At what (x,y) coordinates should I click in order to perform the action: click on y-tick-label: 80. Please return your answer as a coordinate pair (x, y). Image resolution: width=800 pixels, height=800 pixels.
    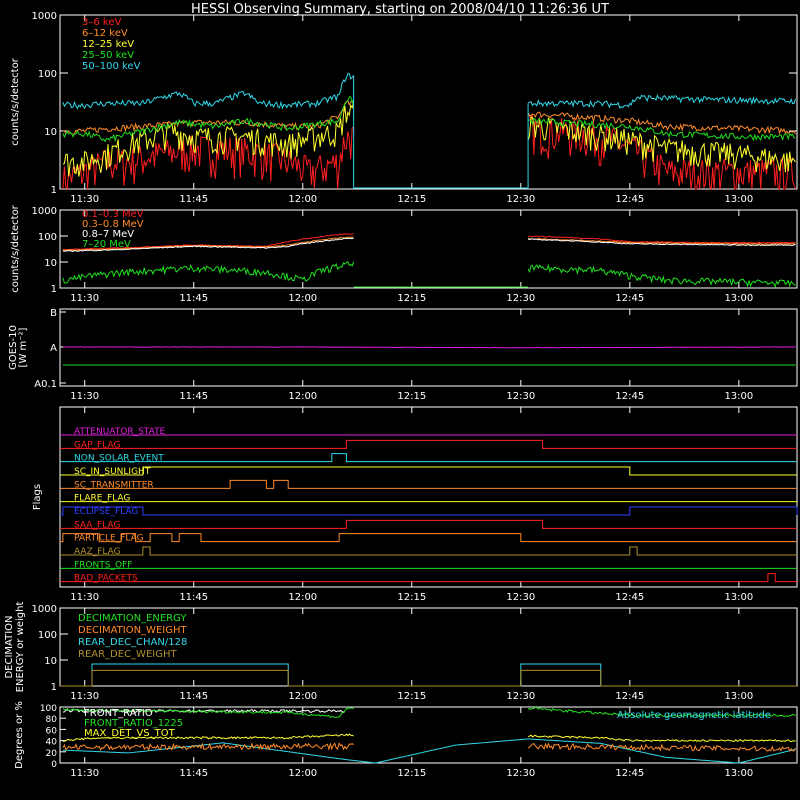
    Looking at the image, I should click on (52, 720).